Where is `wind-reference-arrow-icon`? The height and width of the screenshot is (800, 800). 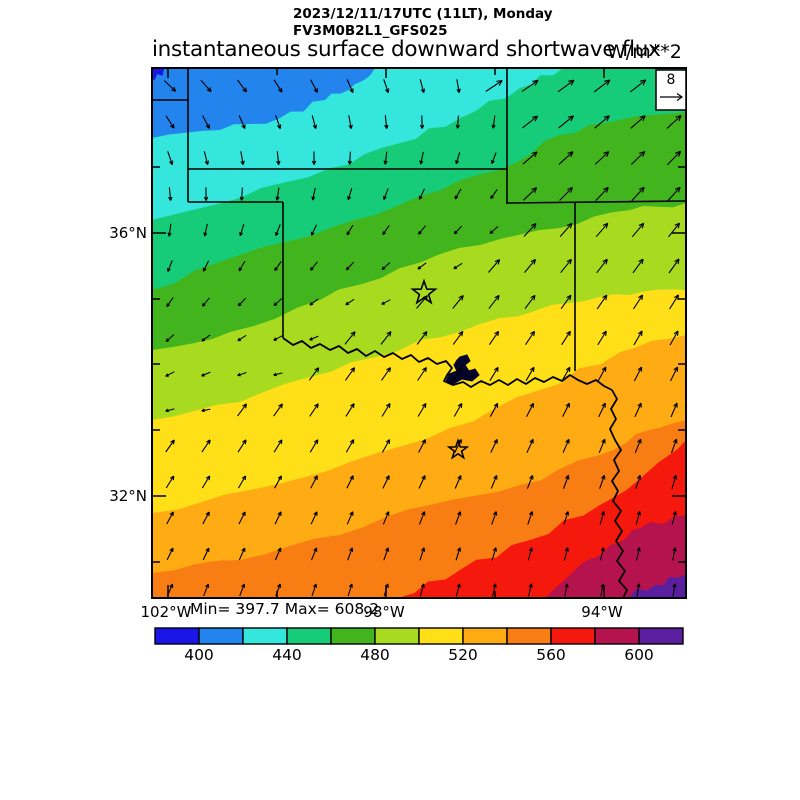
wind-reference-arrow-icon is located at coordinates (672, 97).